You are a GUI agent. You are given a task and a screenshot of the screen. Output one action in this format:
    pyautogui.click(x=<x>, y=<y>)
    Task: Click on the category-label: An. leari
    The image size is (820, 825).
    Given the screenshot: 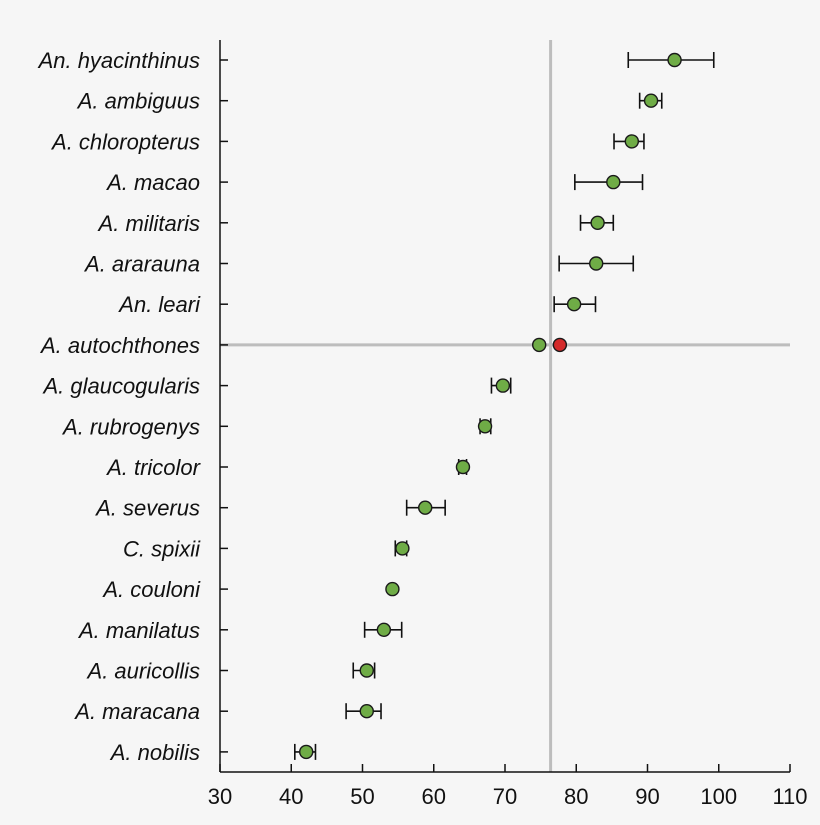 What is the action you would take?
    pyautogui.click(x=159, y=304)
    